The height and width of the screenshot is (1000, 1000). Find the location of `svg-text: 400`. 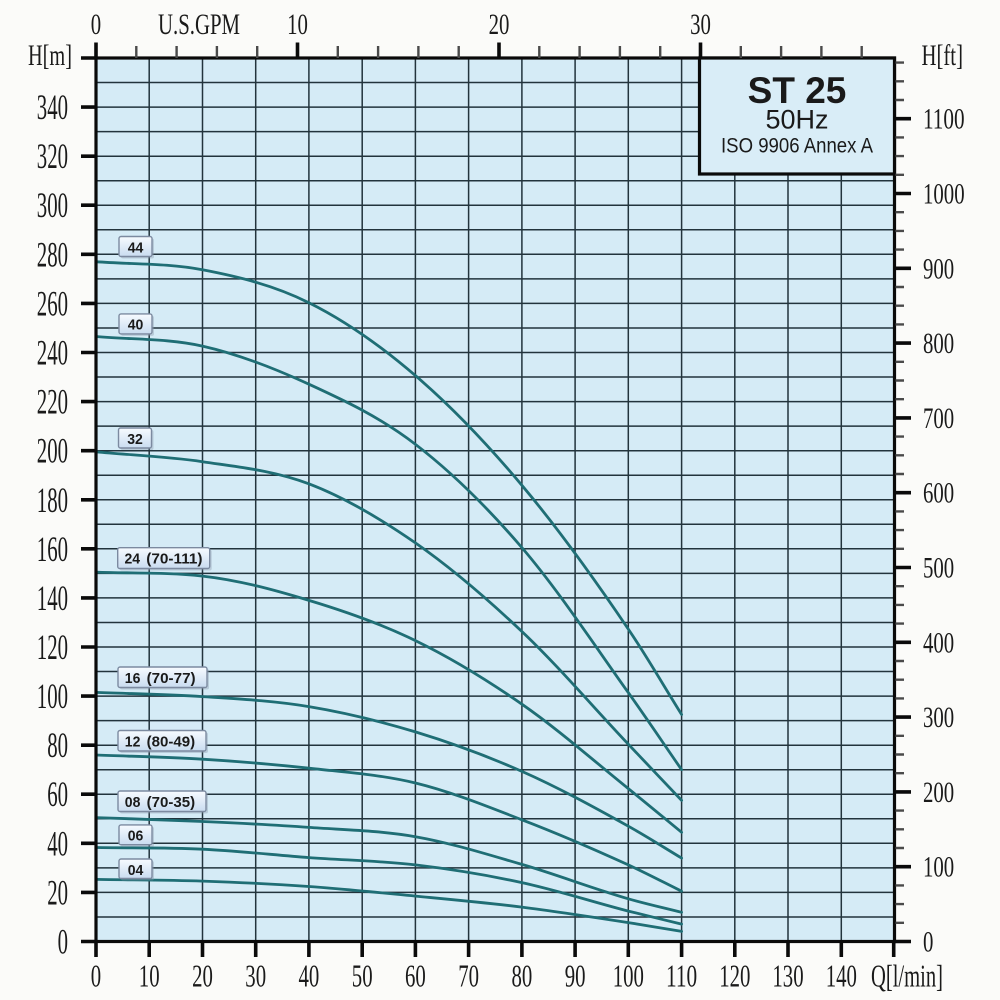

svg-text: 400 is located at coordinates (938, 642).